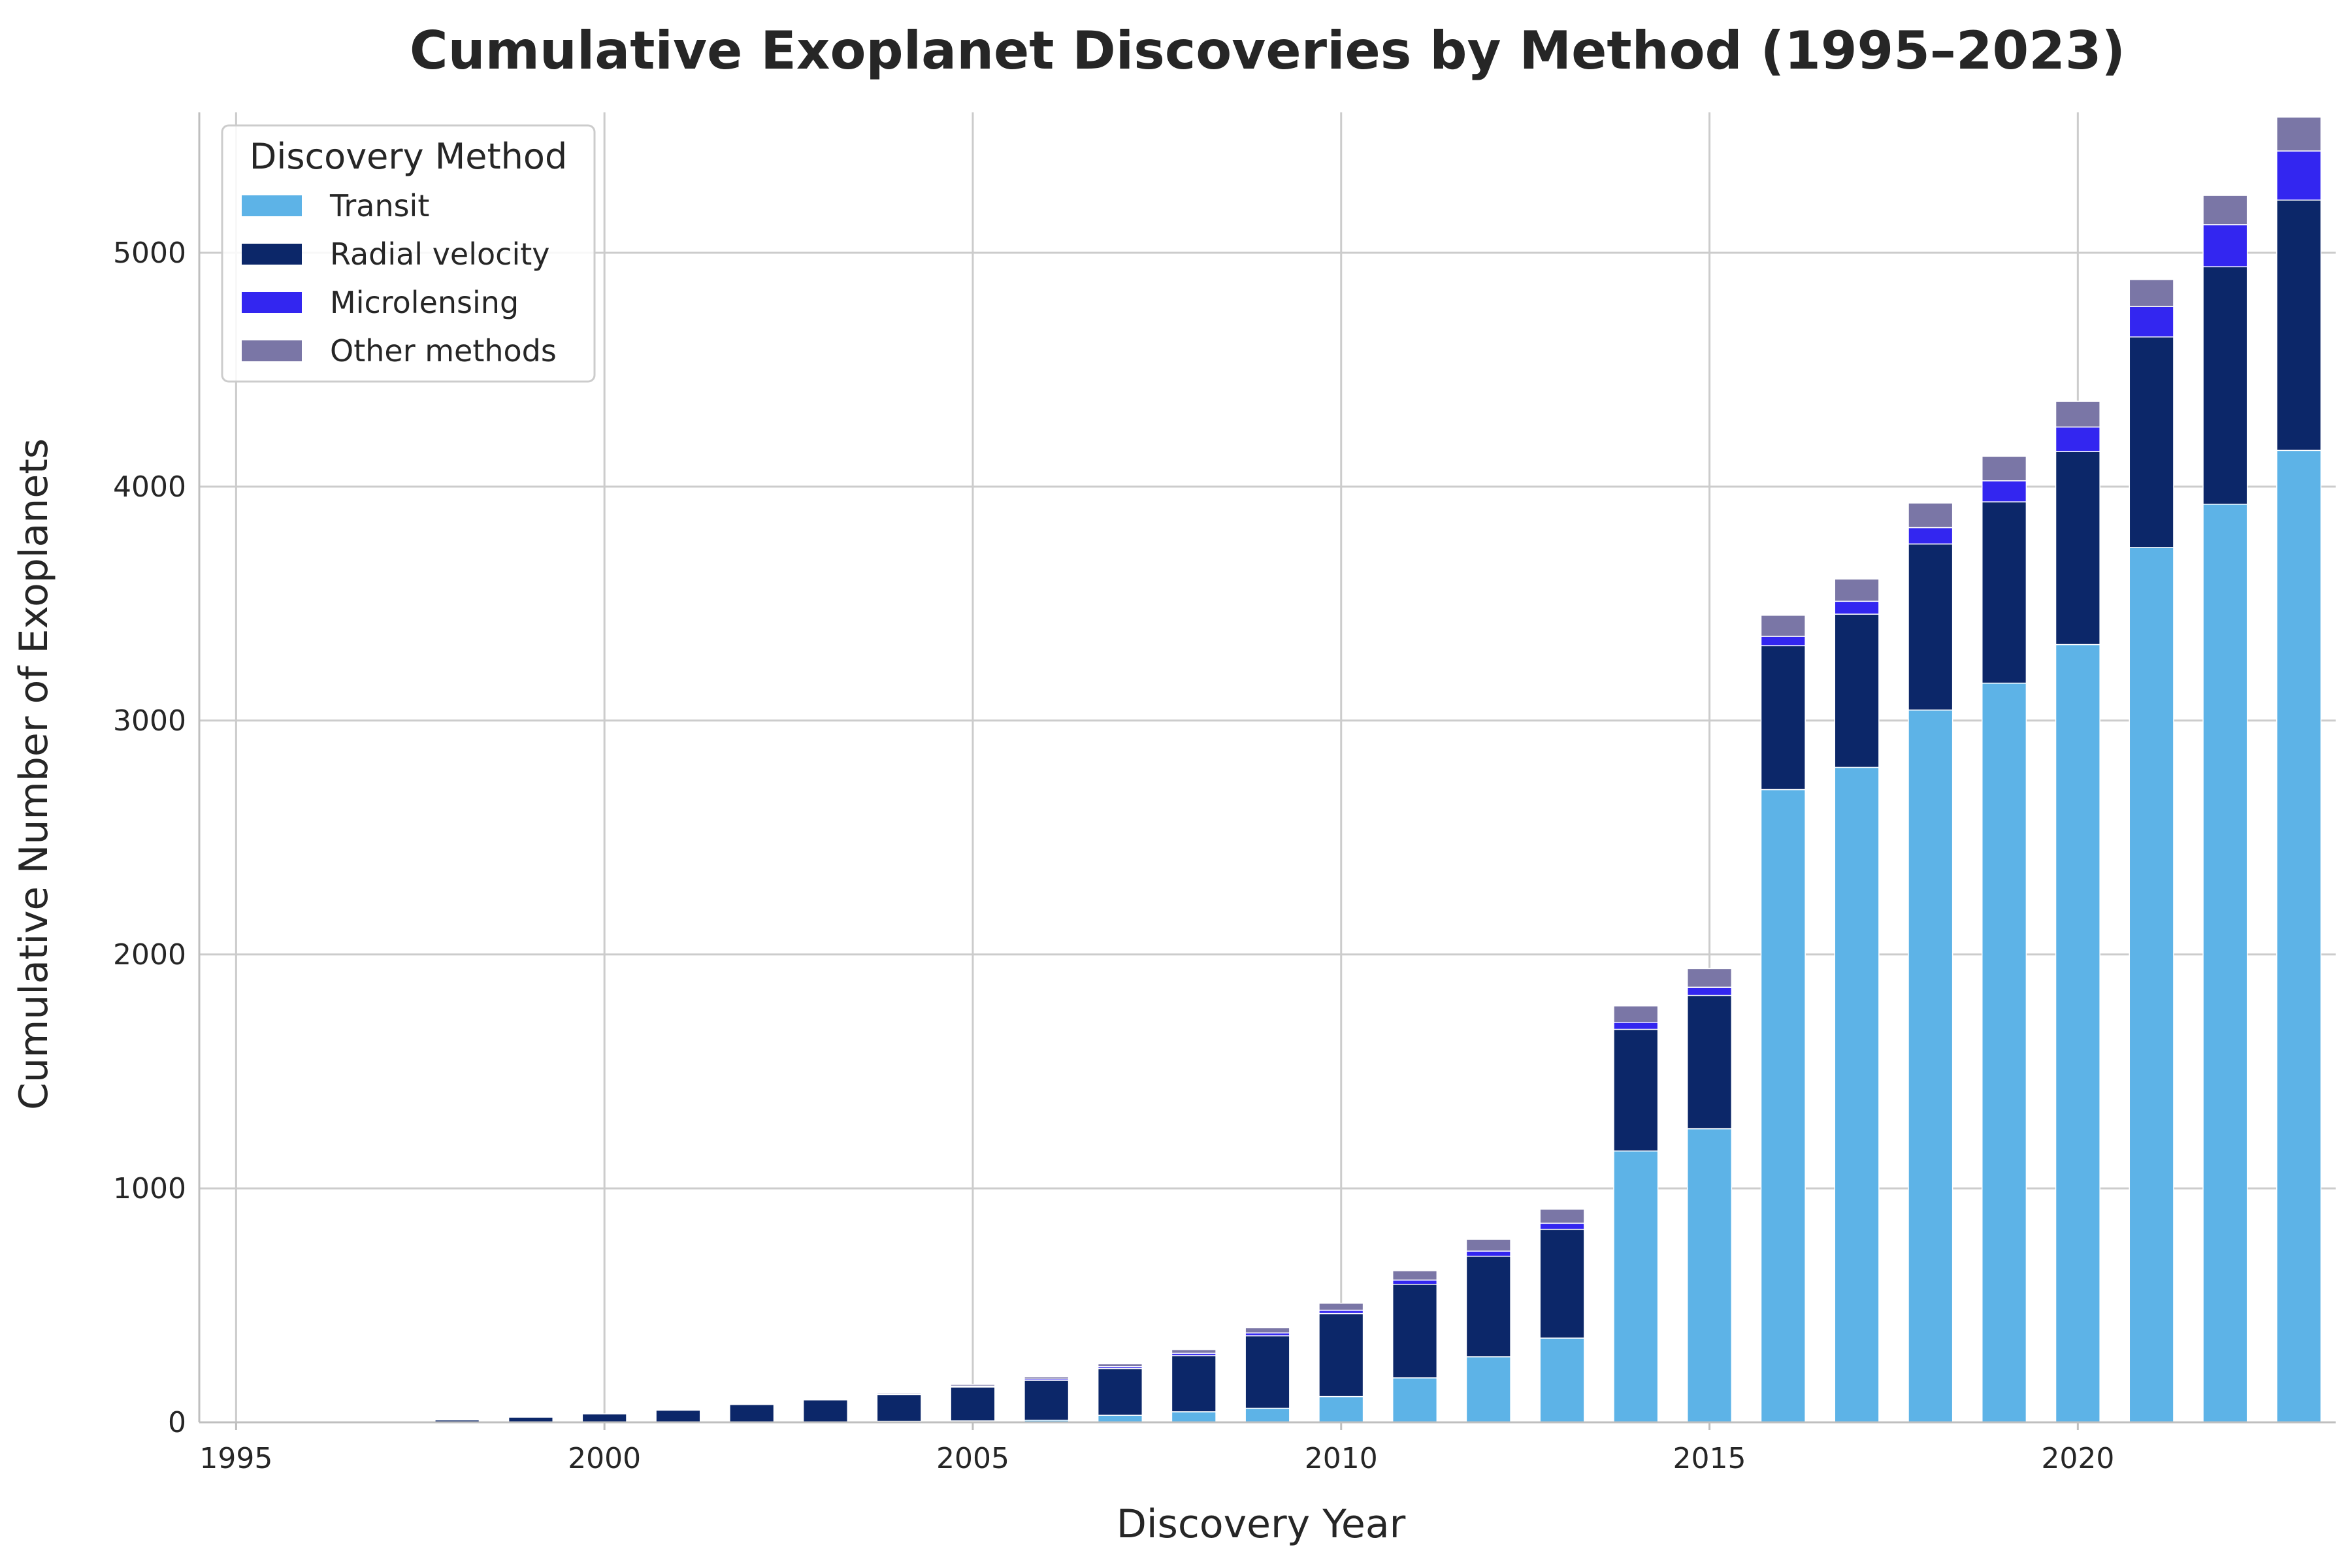 The height and width of the screenshot is (1568, 2352). Describe the element at coordinates (235, 1458) in the screenshot. I see `x-tick-label: 1995` at that location.